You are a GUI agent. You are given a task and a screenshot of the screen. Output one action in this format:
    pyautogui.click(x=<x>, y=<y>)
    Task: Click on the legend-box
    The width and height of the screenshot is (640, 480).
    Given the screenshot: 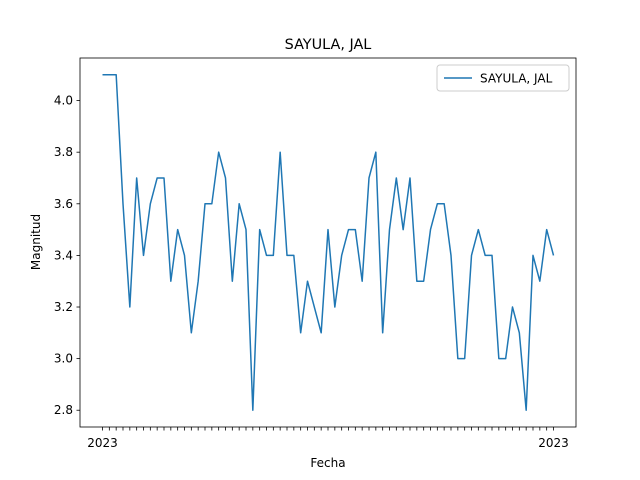 What is the action you would take?
    pyautogui.click(x=503, y=78)
    